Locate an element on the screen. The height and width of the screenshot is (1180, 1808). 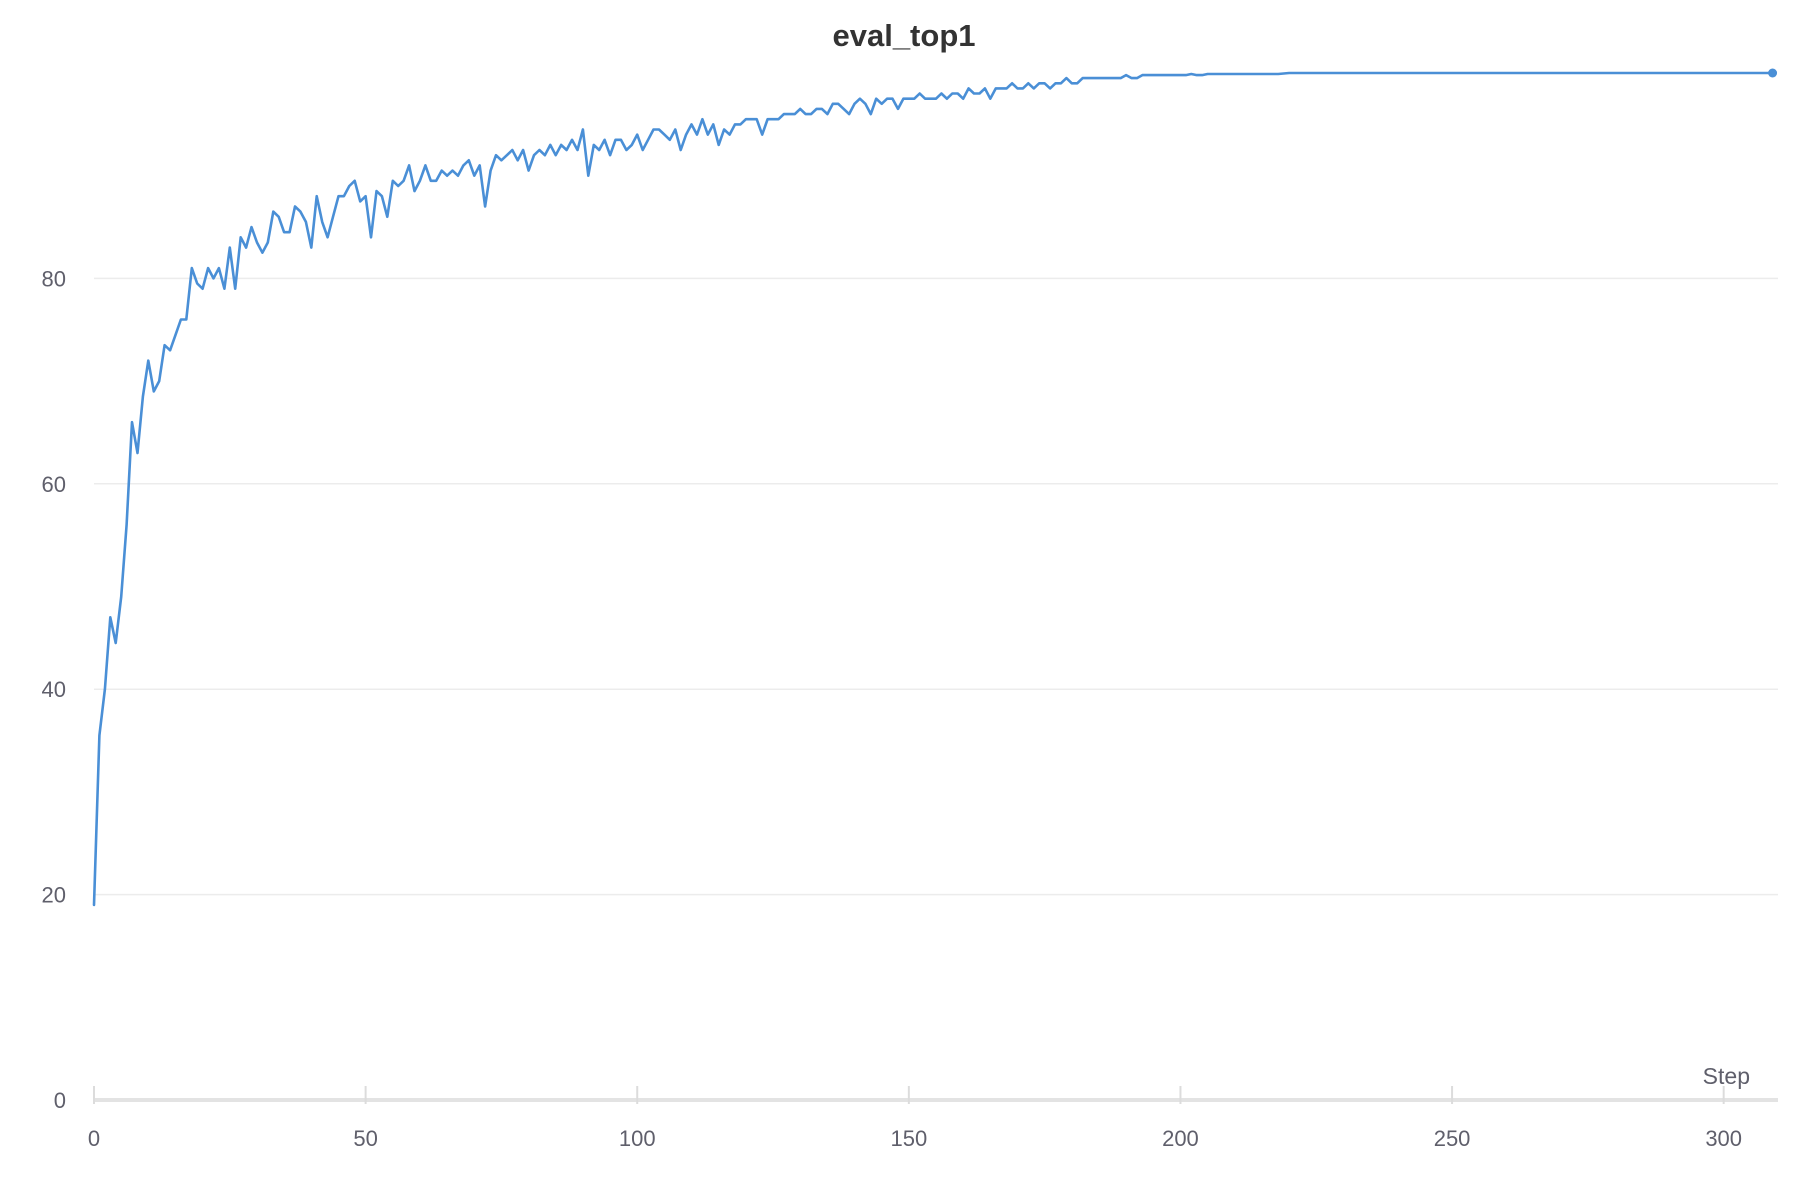
x-tick-label: 200 is located at coordinates (1180, 1138).